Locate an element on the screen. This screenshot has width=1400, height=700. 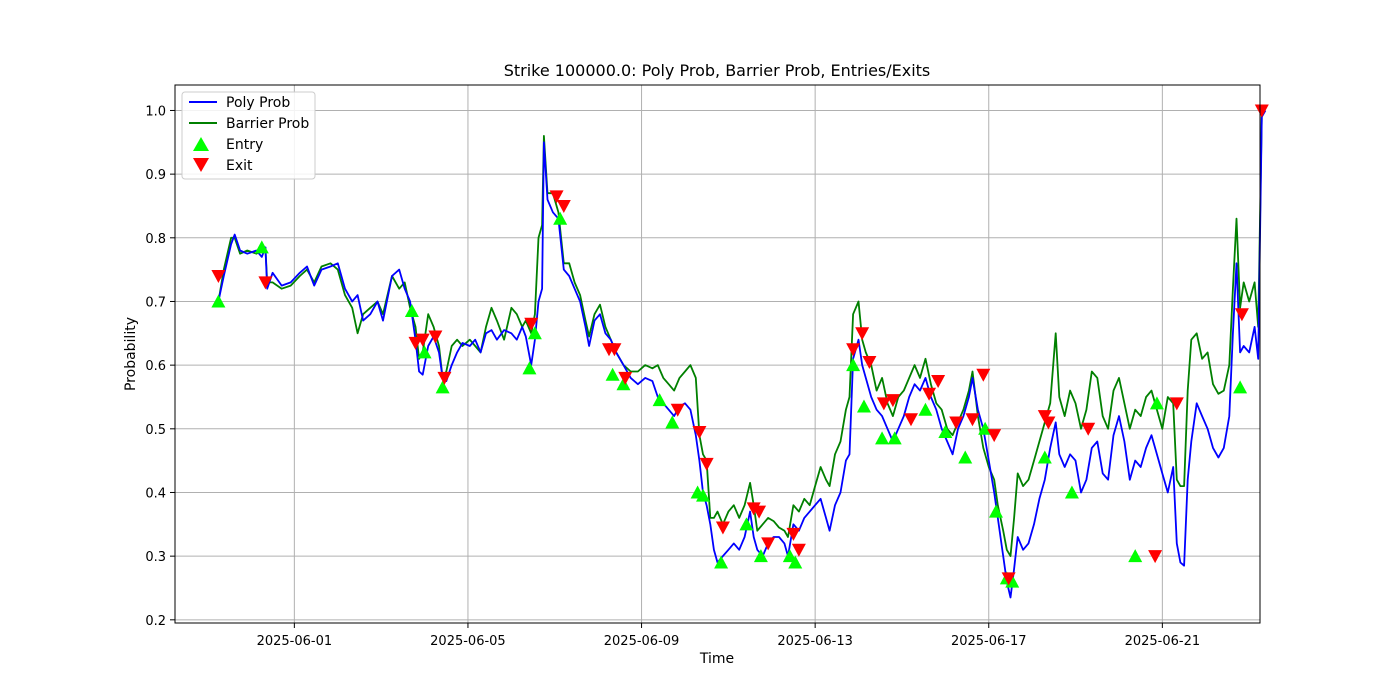
y-tick-label: 0.8 is located at coordinates (155, 239).